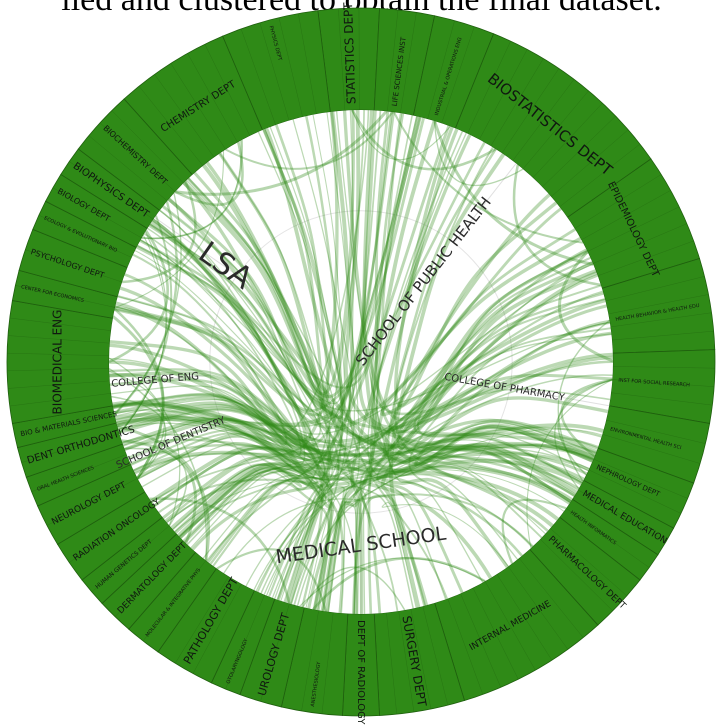  Describe the element at coordinates (350, 52) in the screenshot. I see `dept-label-statistics-dept: STATISTICS DEPT` at that location.